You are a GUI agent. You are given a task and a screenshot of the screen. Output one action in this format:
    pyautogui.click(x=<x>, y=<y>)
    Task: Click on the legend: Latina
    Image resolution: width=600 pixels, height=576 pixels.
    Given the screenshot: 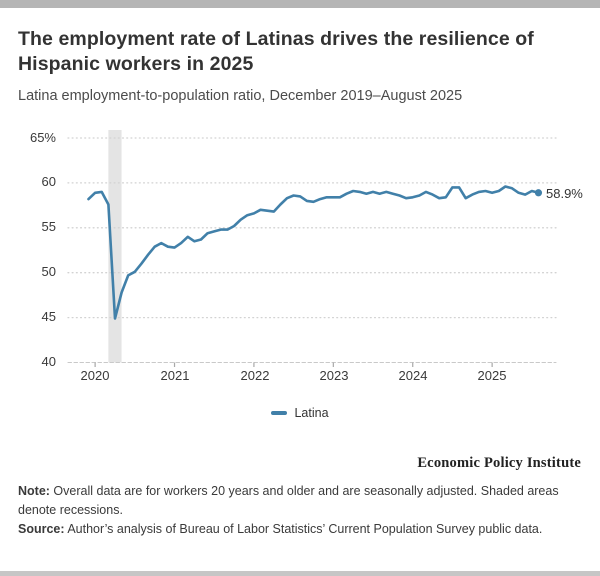 What is the action you would take?
    pyautogui.click(x=300, y=413)
    